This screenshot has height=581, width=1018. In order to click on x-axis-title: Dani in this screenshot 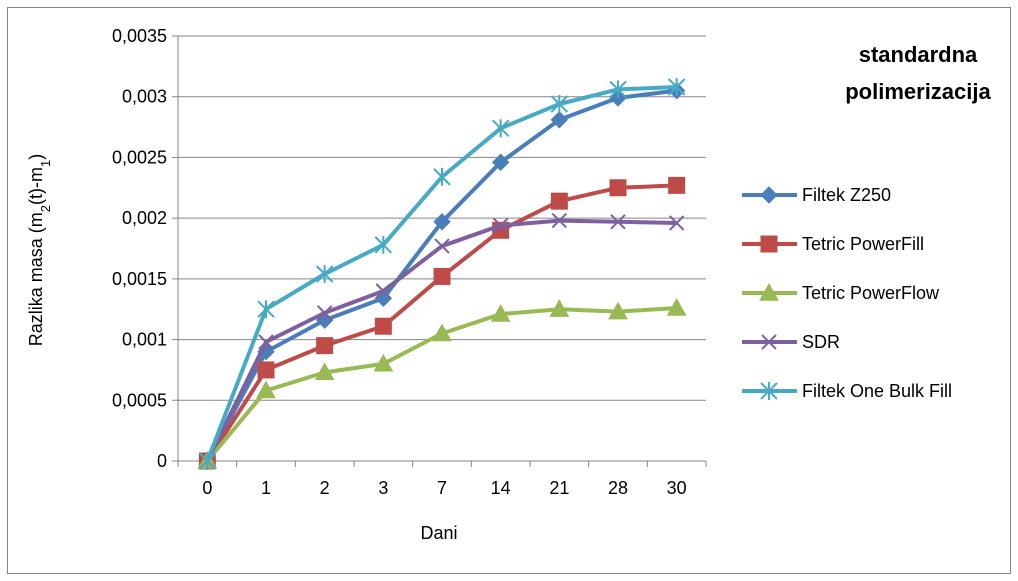, I will do `click(438, 533)`.